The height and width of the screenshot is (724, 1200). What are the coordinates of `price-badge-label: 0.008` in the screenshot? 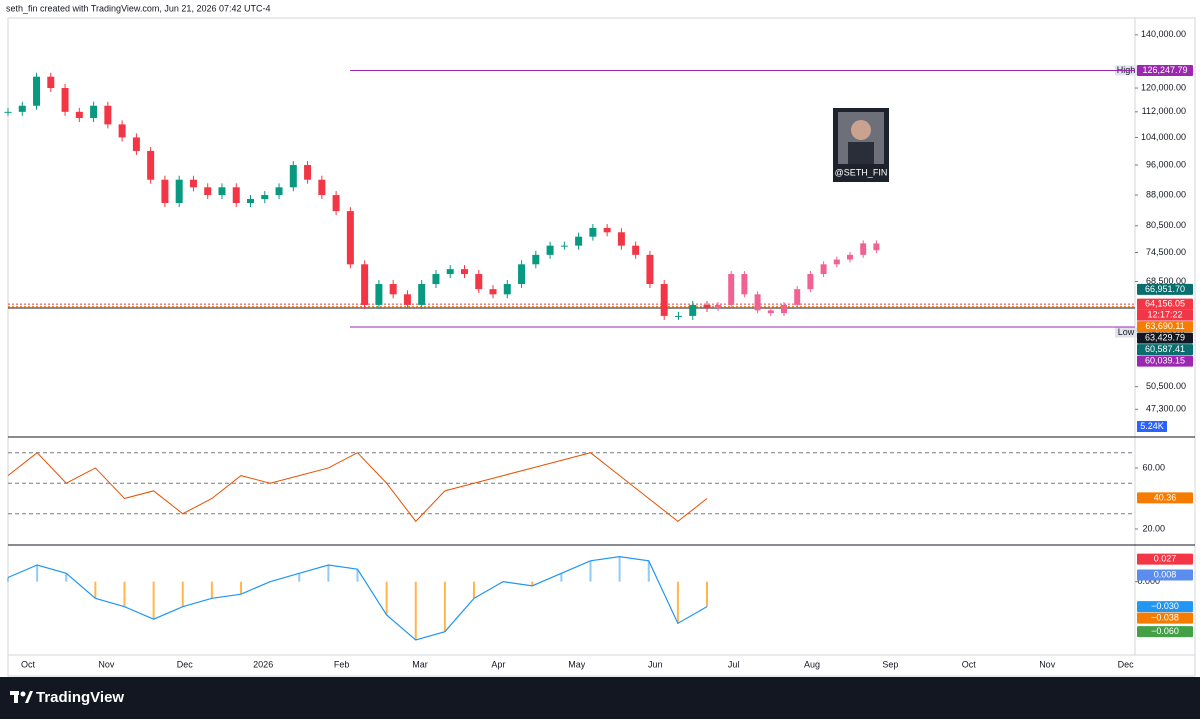 It's located at (1165, 574).